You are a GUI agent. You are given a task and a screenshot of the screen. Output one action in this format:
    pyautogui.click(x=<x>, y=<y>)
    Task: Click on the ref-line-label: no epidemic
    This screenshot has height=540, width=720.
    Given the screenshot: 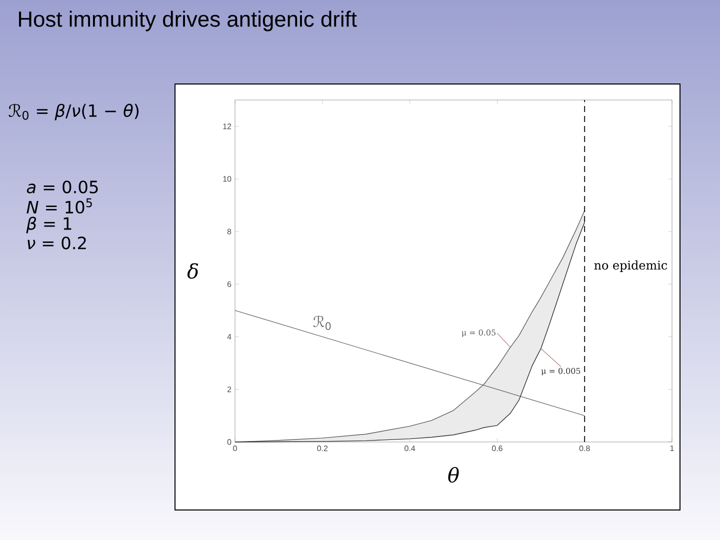 What is the action you would take?
    pyautogui.click(x=631, y=266)
    